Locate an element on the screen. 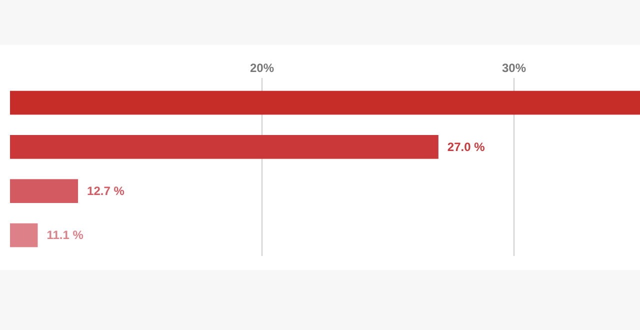  x-tick-label: 30% is located at coordinates (514, 68).